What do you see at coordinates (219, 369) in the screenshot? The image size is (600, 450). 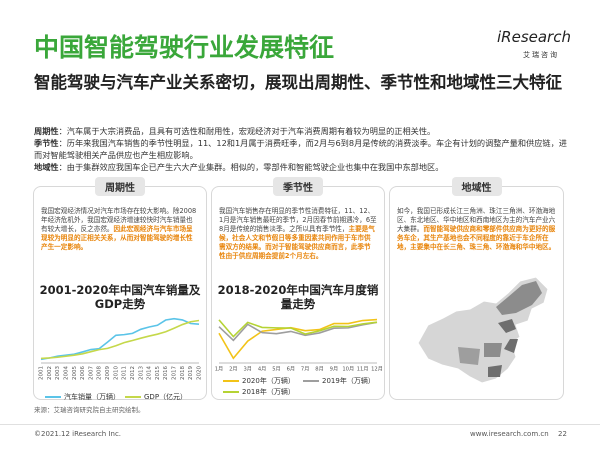 I see `x-tick-label: 1月` at bounding box center [219, 369].